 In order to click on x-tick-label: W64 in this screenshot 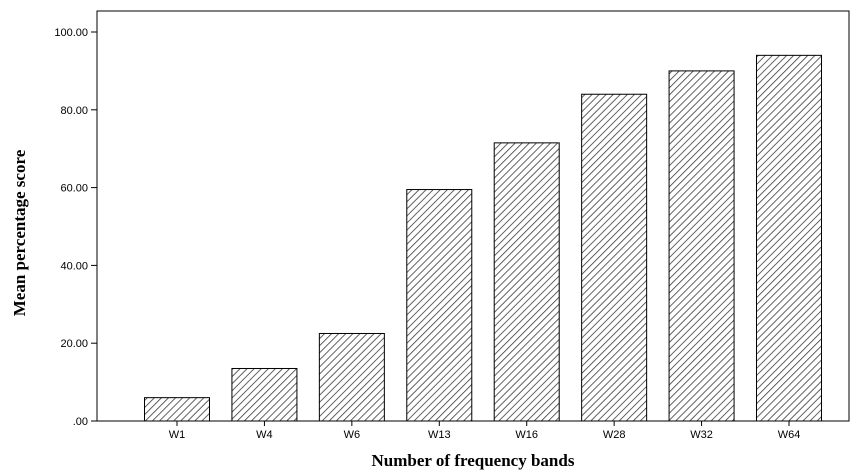, I will do `click(789, 435)`.